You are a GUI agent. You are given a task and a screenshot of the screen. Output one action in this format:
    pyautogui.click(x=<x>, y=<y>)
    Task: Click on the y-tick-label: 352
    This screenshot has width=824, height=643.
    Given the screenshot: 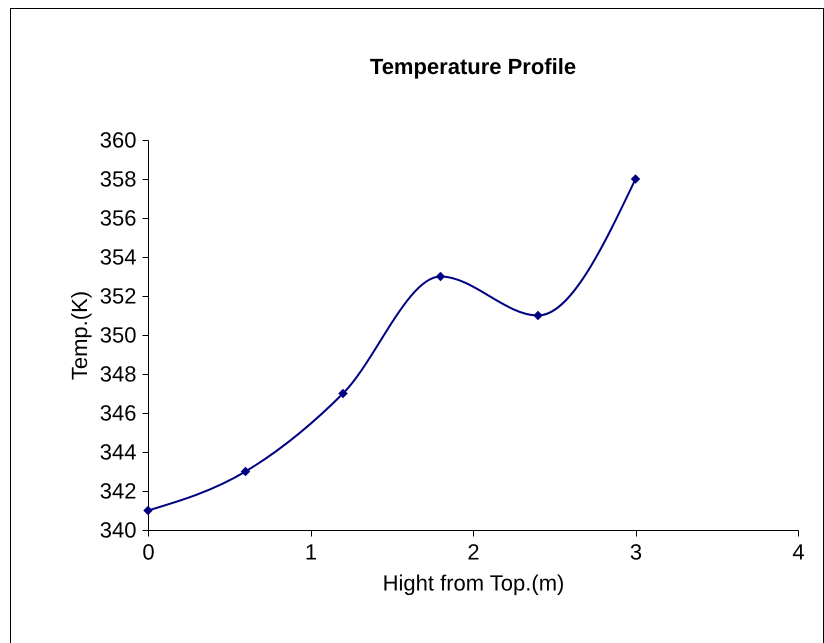 What is the action you would take?
    pyautogui.click(x=118, y=296)
    